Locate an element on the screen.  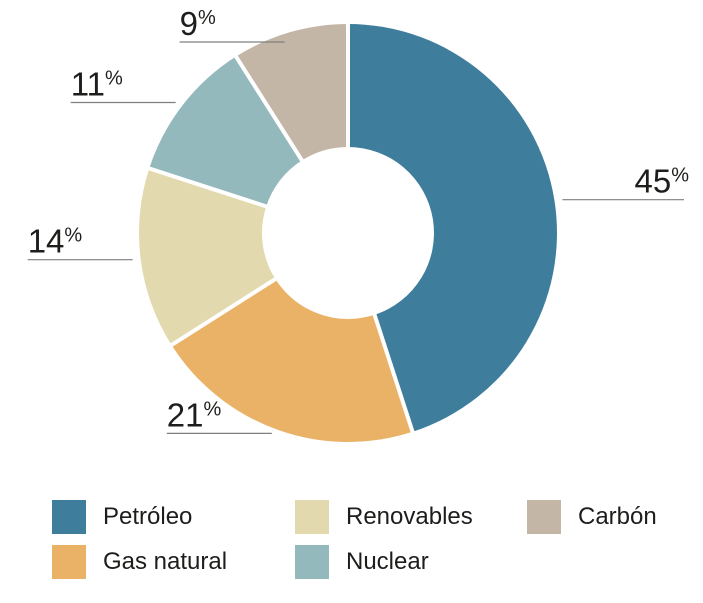
legend-label-renovables: Renovables is located at coordinates (409, 516).